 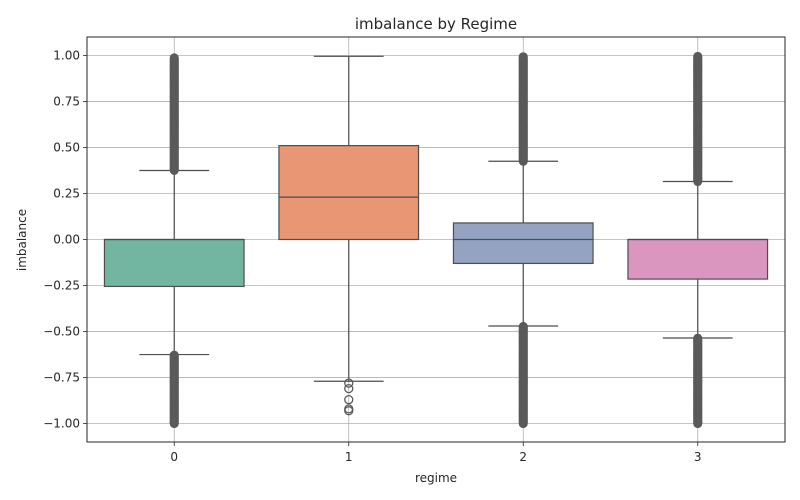 What do you see at coordinates (66, 193) in the screenshot?
I see `y-tick-label: 0.25` at bounding box center [66, 193].